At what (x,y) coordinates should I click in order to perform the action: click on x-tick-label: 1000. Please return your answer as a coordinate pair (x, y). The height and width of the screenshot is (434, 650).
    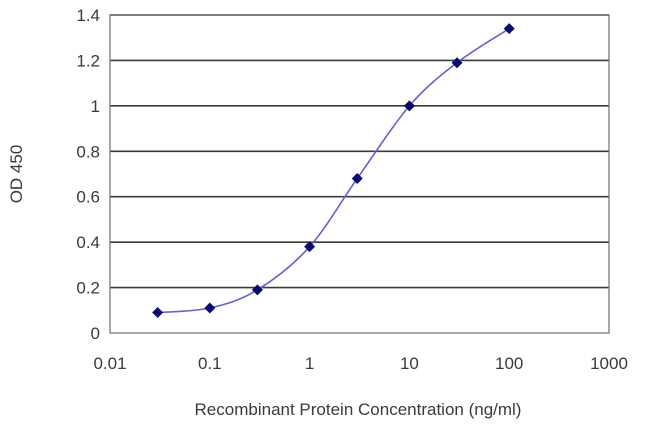
    Looking at the image, I should click on (609, 363).